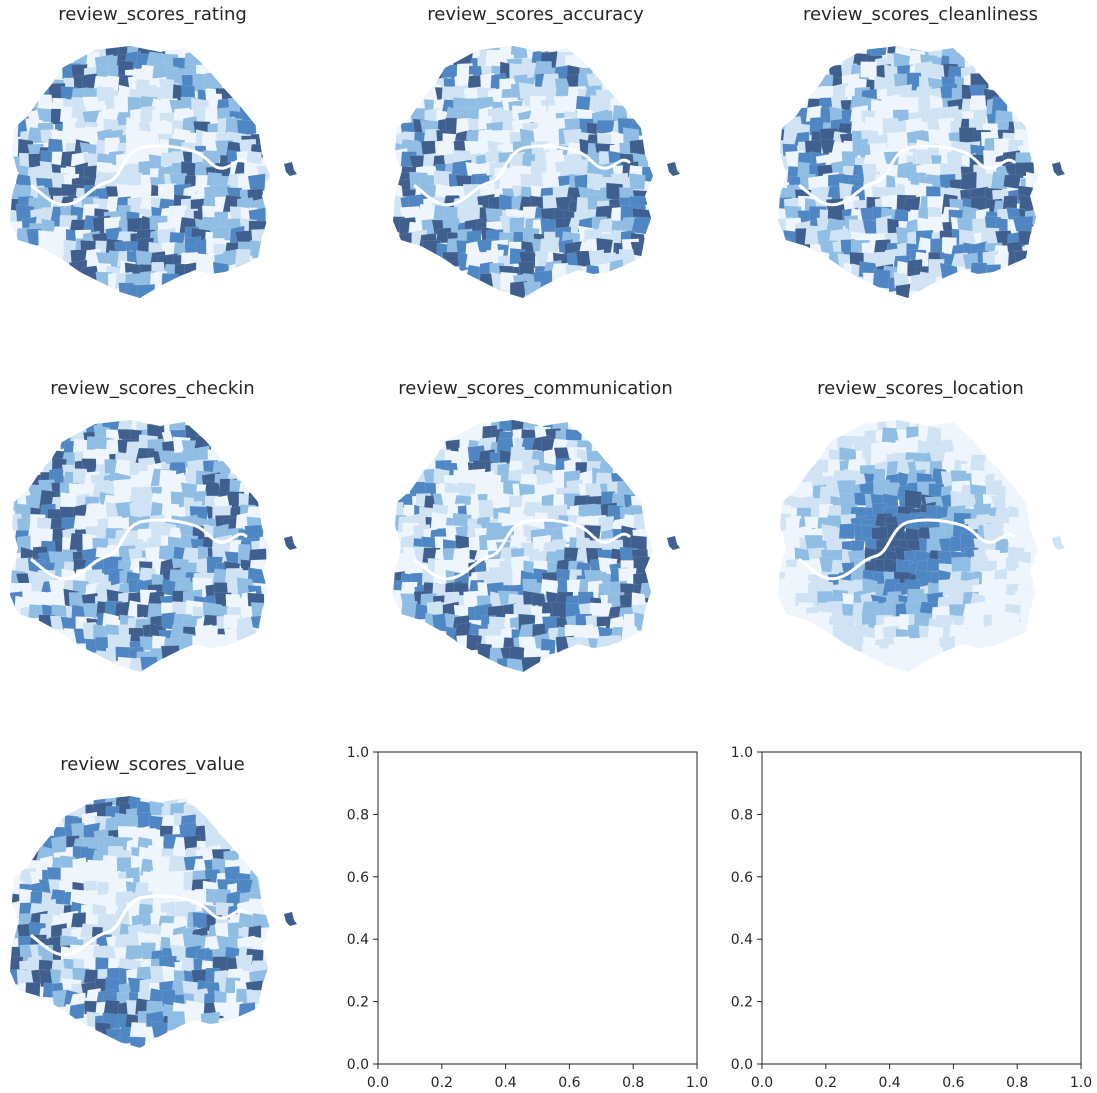 This screenshot has height=1093, width=1097. Describe the element at coordinates (920, 388) in the screenshot. I see `panel-title: review_scores_location` at that location.